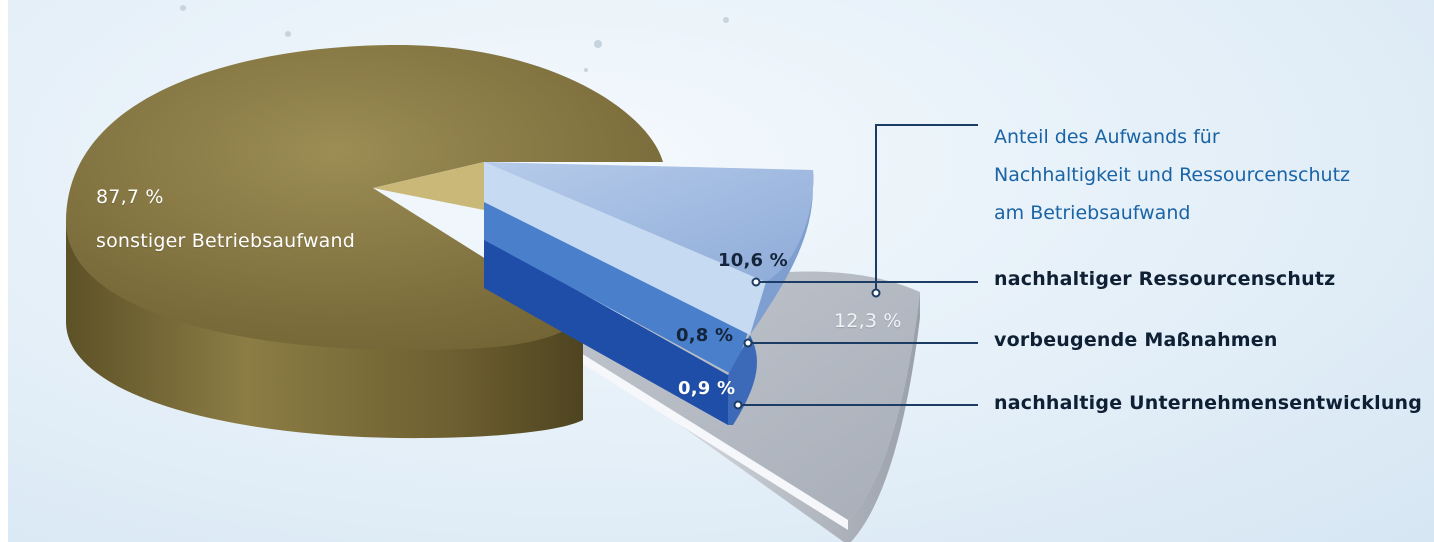  Describe the element at coordinates (753, 260) in the screenshot. I see `breakdown-value-resource-protection: 10,6 %` at that location.